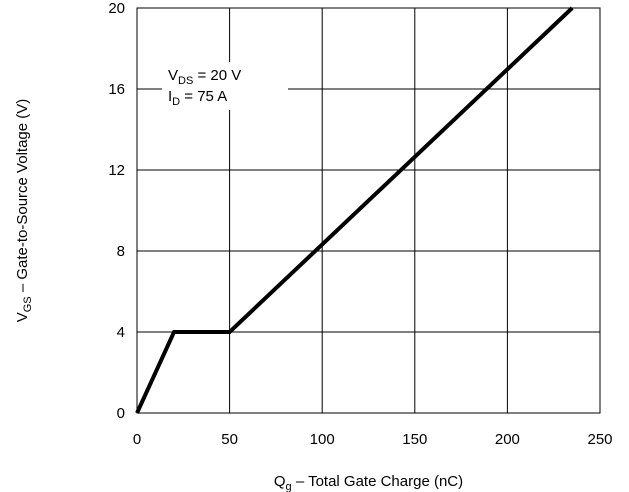 This screenshot has height=492, width=629. What do you see at coordinates (116, 8) in the screenshot?
I see `y-tick-label-5: 20` at bounding box center [116, 8].